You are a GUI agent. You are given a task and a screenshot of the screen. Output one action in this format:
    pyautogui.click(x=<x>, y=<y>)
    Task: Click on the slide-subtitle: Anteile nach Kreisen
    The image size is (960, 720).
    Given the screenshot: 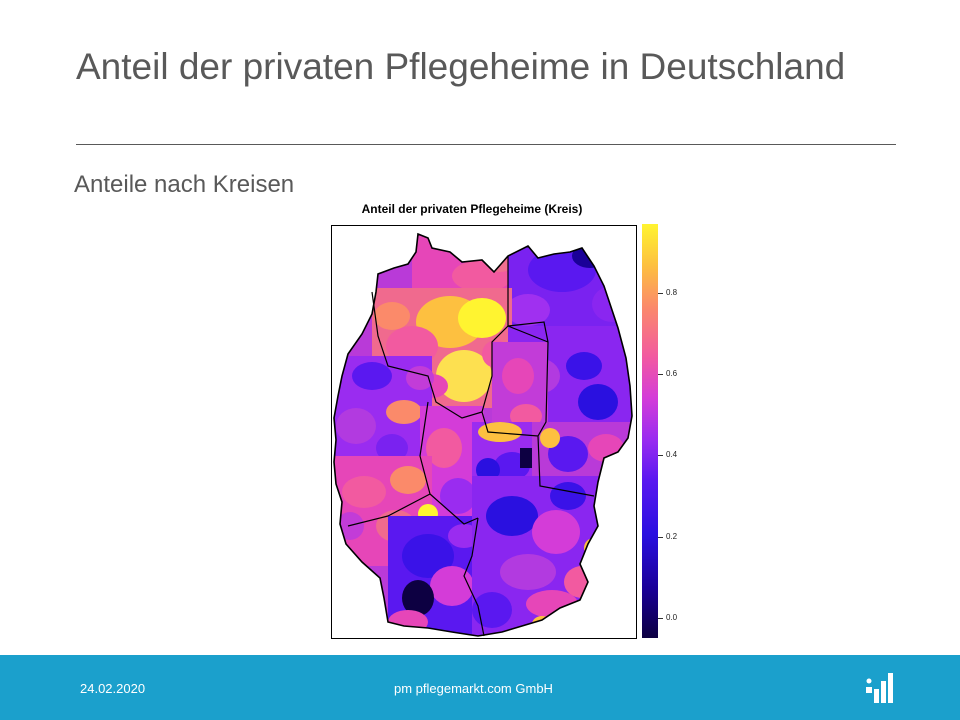 What is the action you would take?
    pyautogui.click(x=184, y=184)
    